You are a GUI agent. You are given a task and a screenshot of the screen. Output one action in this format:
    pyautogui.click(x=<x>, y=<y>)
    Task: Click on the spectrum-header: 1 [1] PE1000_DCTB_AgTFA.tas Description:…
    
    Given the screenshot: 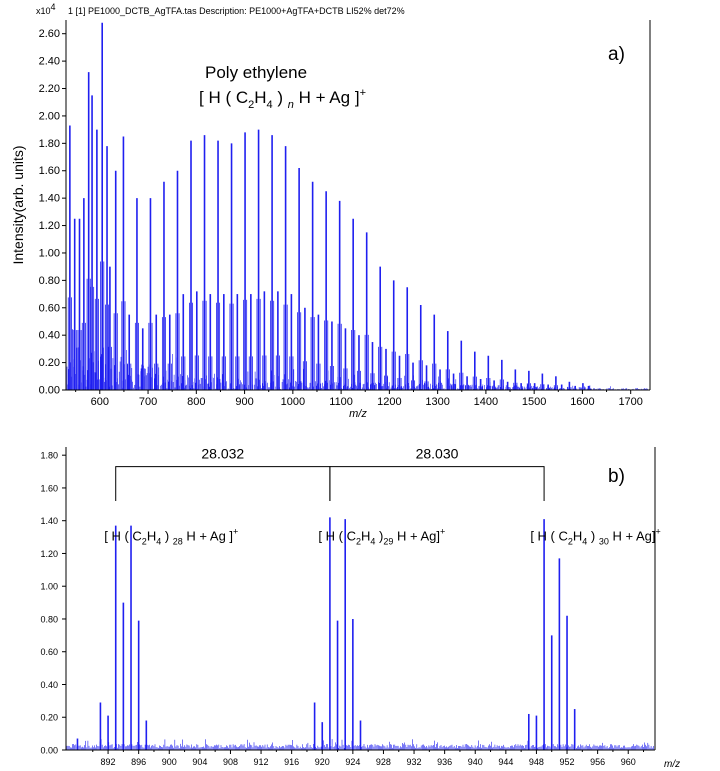 What is the action you would take?
    pyautogui.click(x=236, y=11)
    